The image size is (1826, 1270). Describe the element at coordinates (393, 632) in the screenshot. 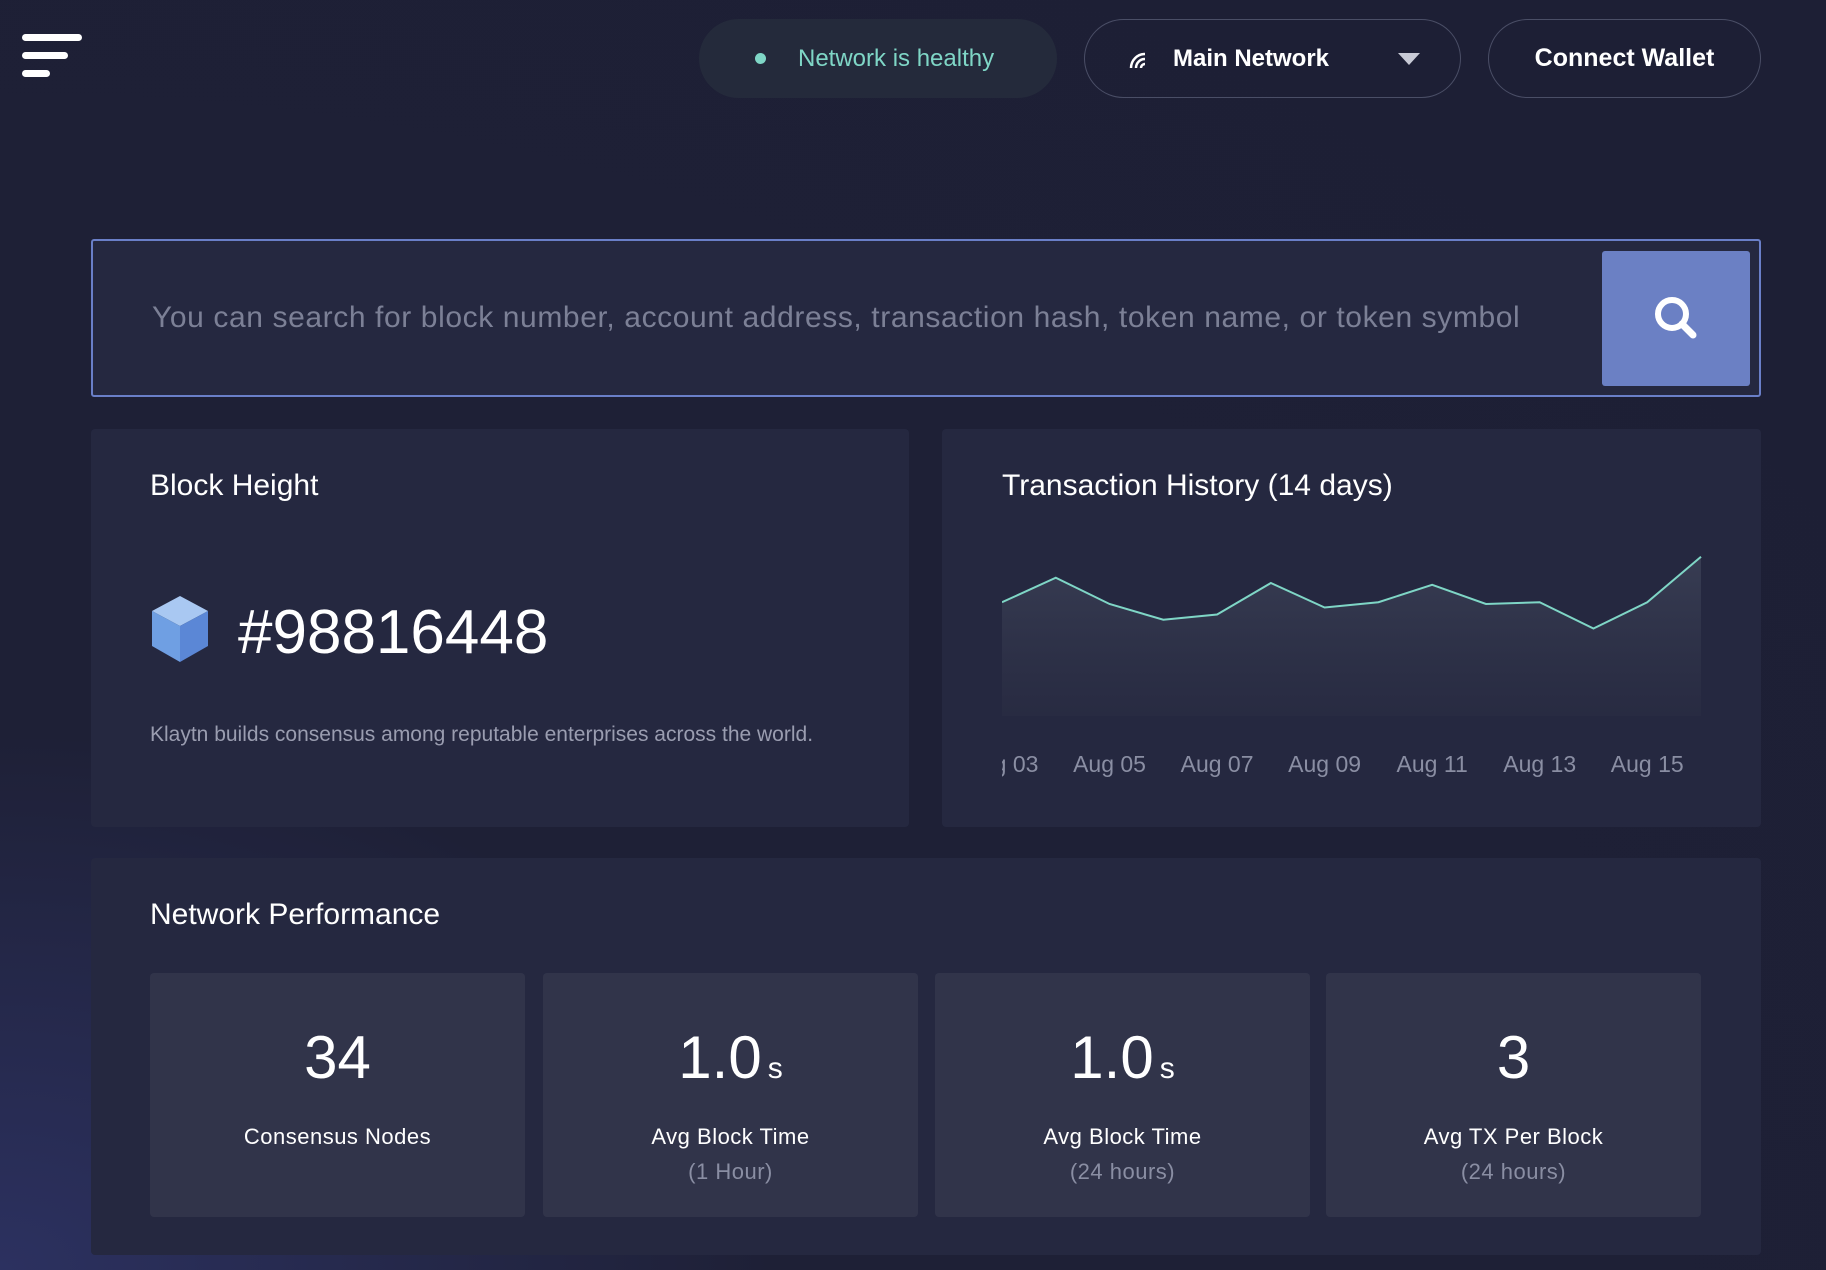

I see `block-height-value: #98816448` at that location.